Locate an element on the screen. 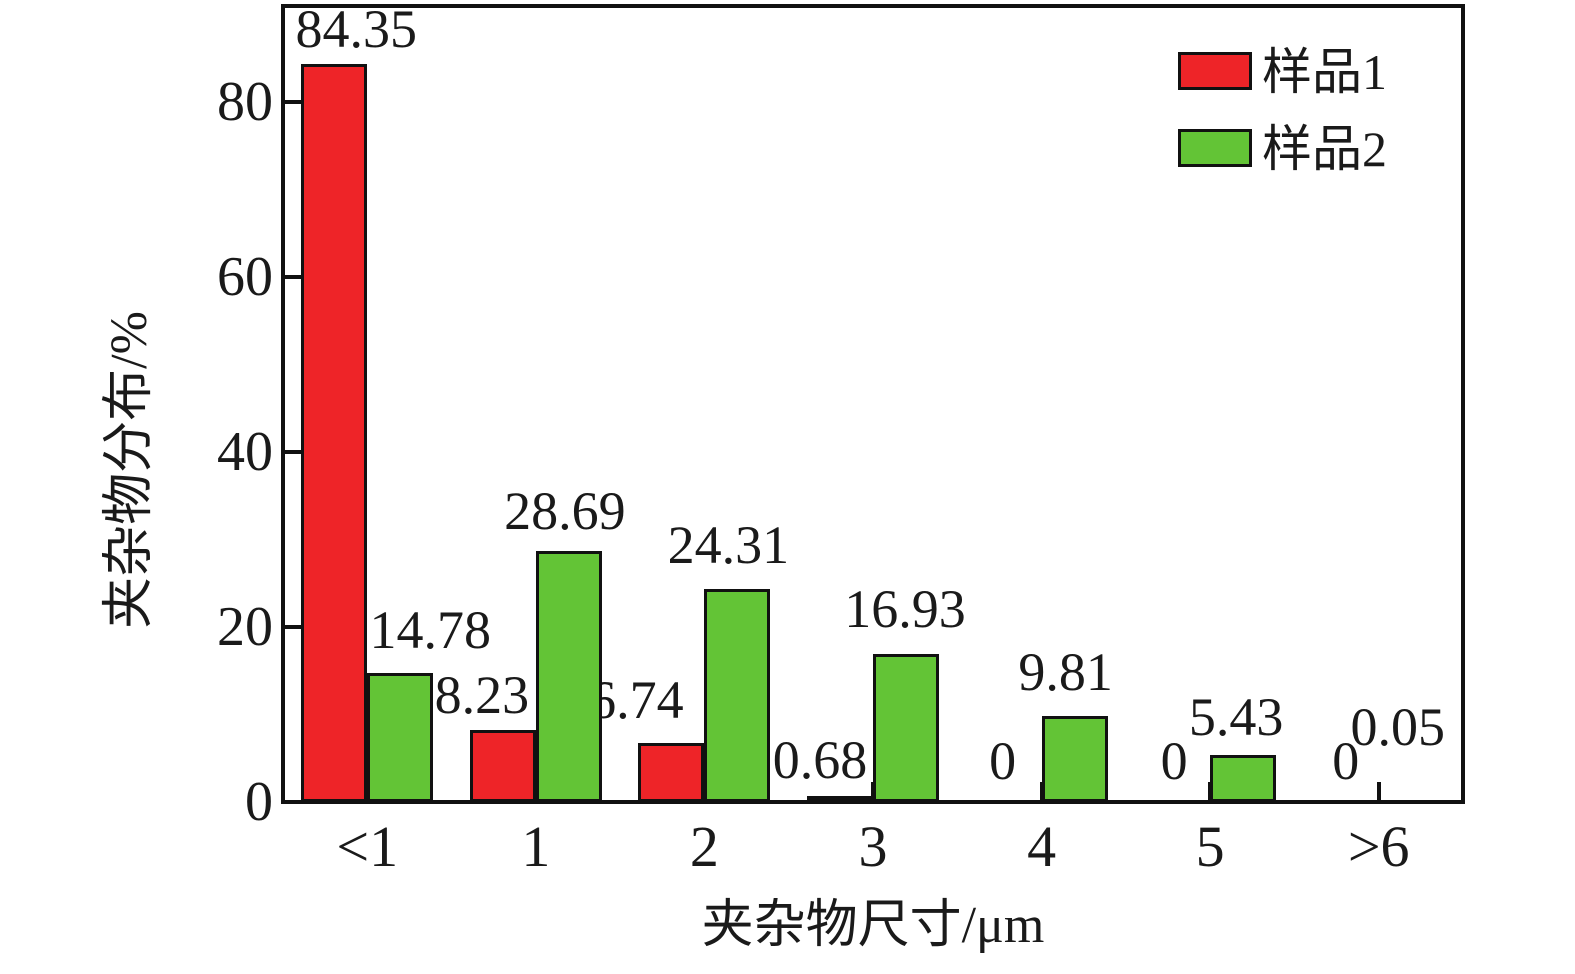 The image size is (1575, 974). value-label-s2-c3: 16.93 is located at coordinates (905, 608).